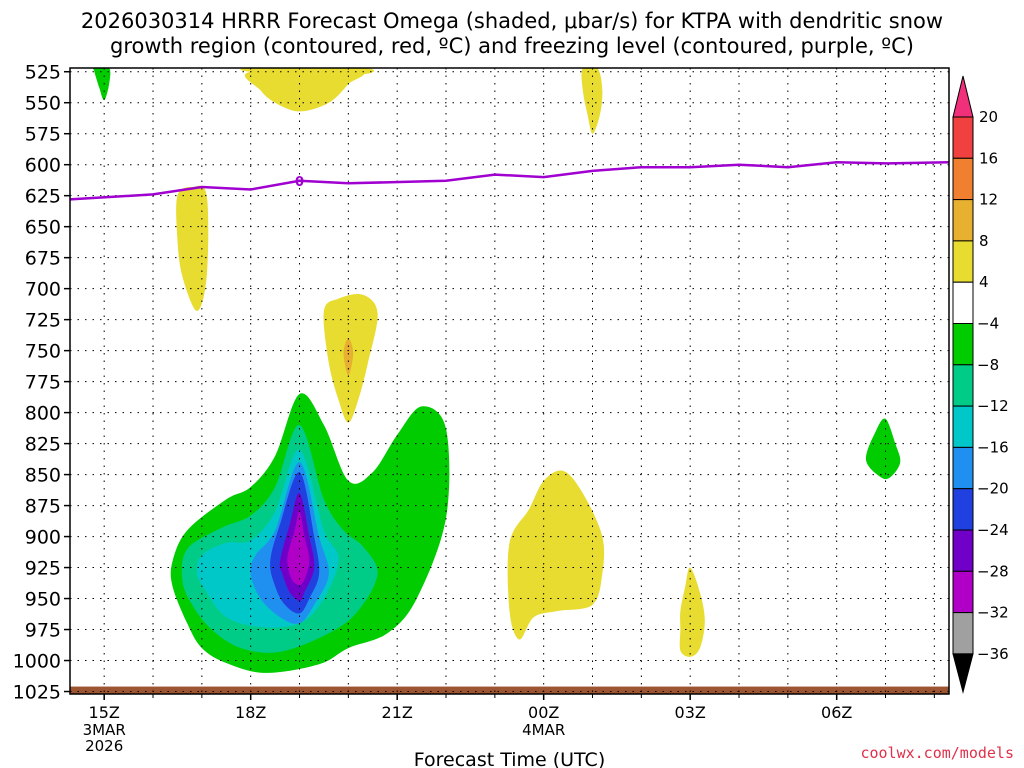 The width and height of the screenshot is (1024, 768). Describe the element at coordinates (397, 712) in the screenshot. I see `x-tick-label: 21Z` at that location.